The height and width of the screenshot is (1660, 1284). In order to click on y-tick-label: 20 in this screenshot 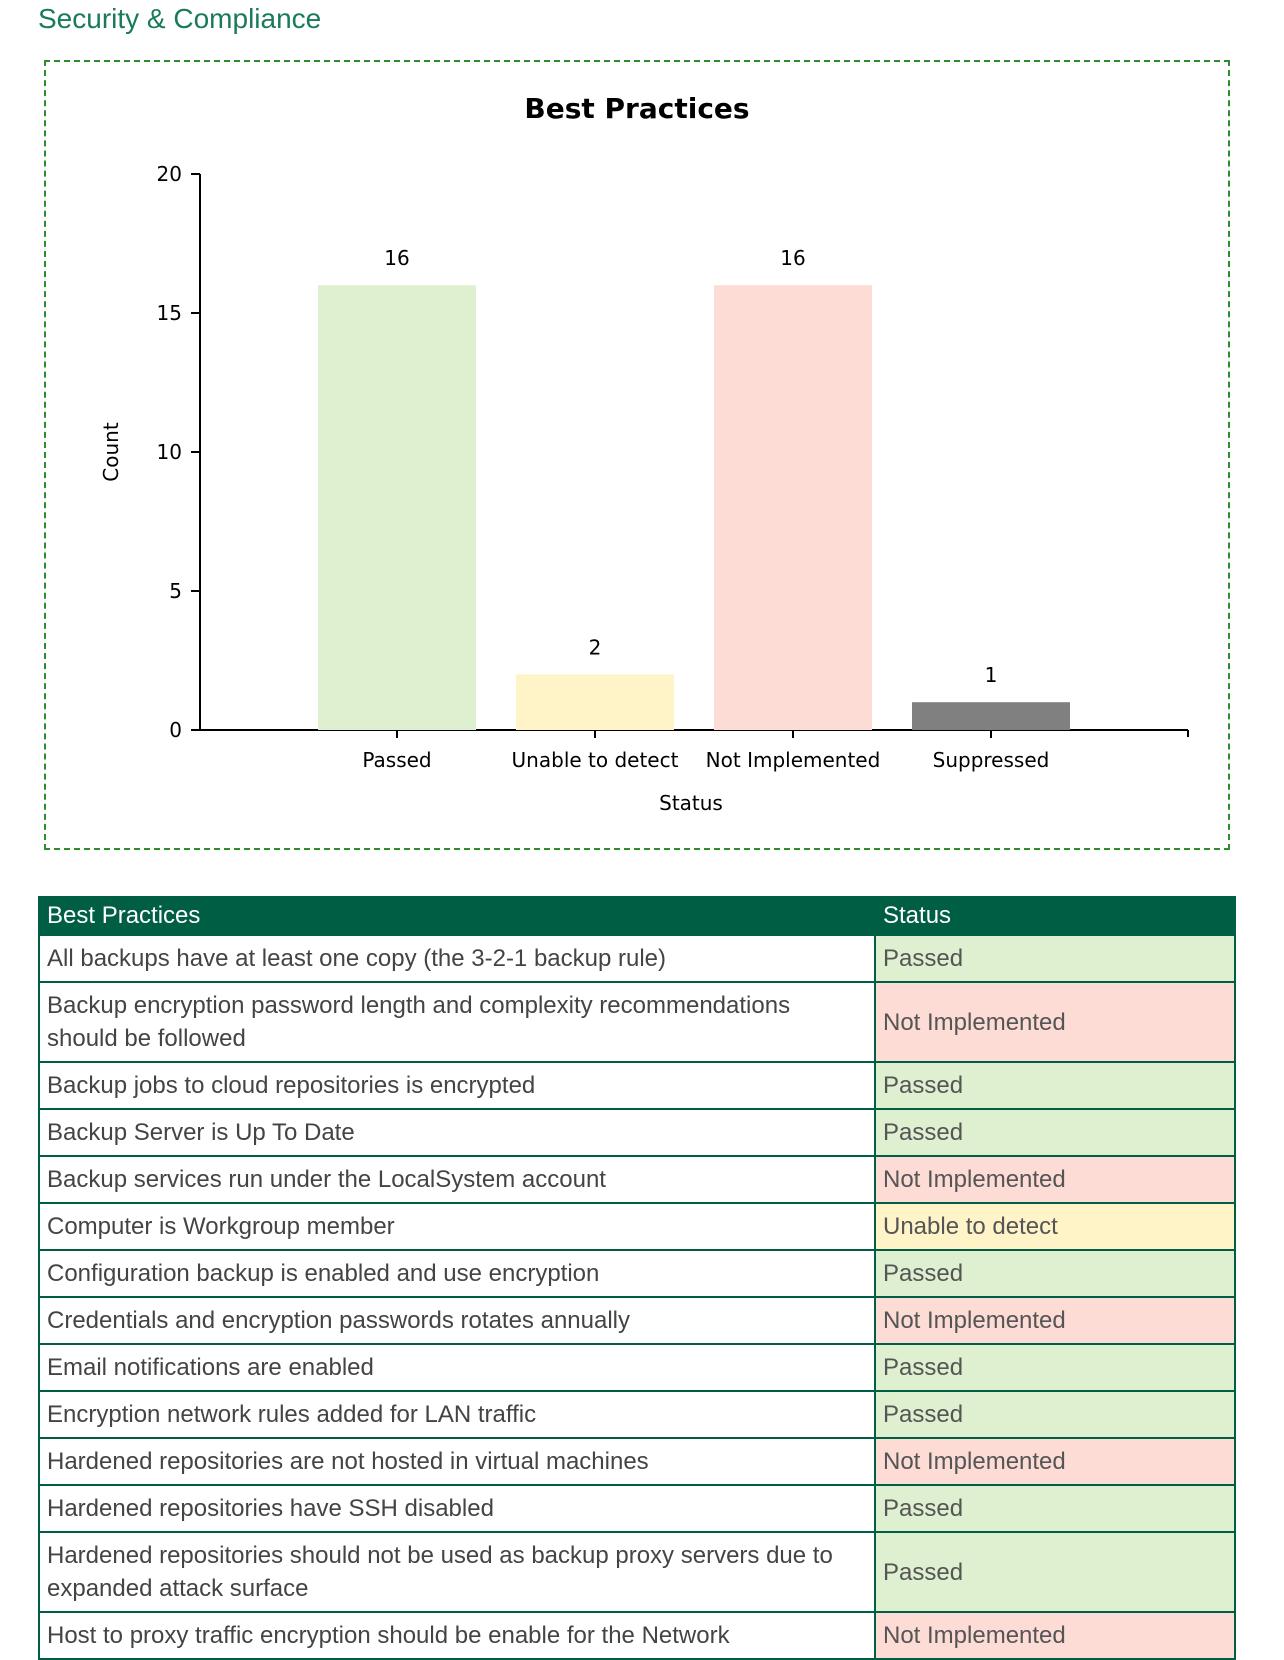, I will do `click(169, 174)`.